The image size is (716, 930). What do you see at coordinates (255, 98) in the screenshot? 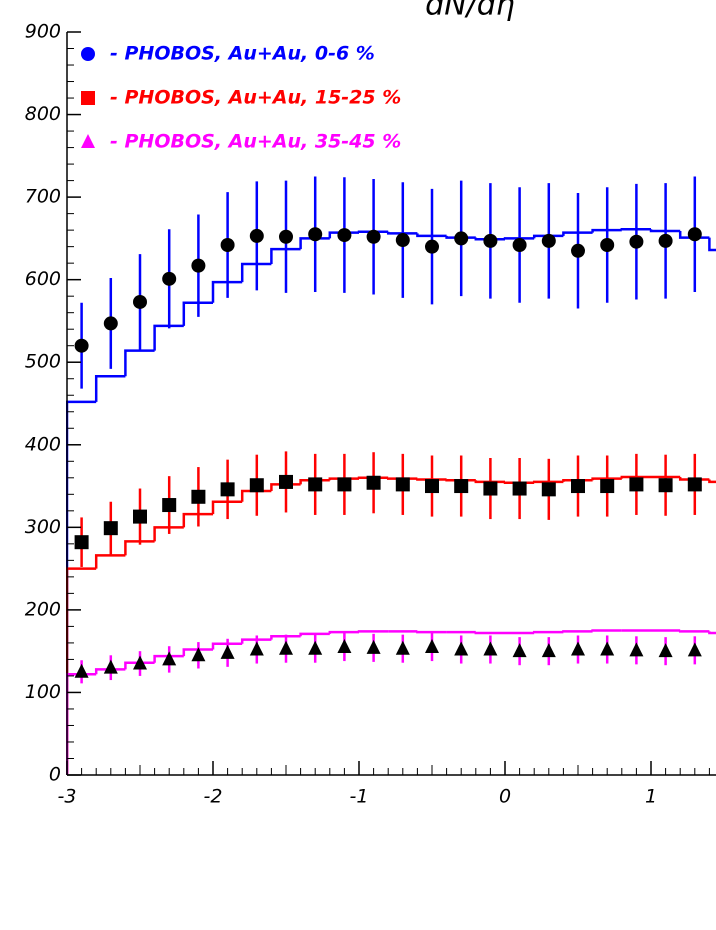
I see `legend-label: - PHOBOS, Au+Au, 15-25 %` at bounding box center [255, 98].